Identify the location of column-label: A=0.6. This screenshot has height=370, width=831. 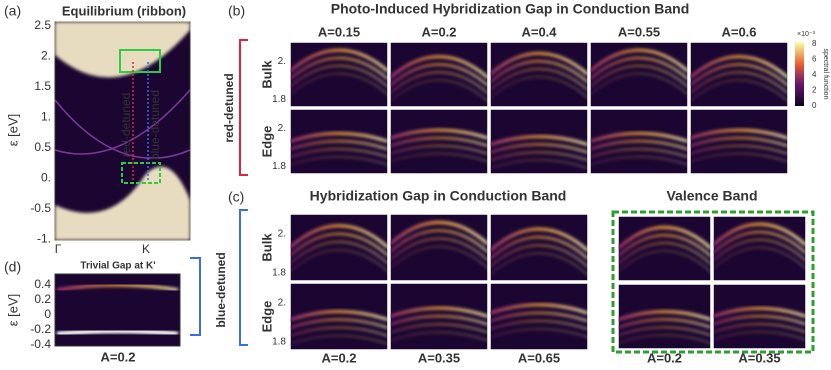
(738, 31).